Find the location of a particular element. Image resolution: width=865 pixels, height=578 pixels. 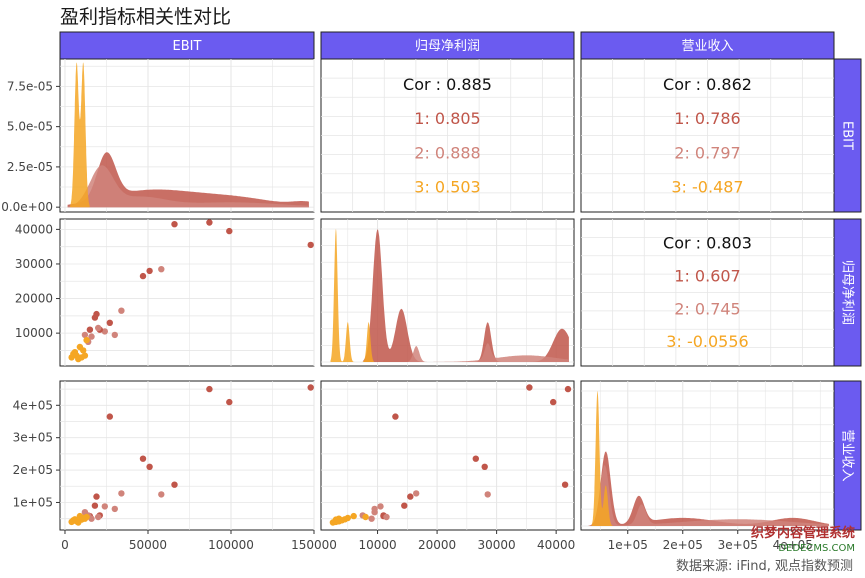

y-tick-label: 2.5e-05 is located at coordinates (30, 167).